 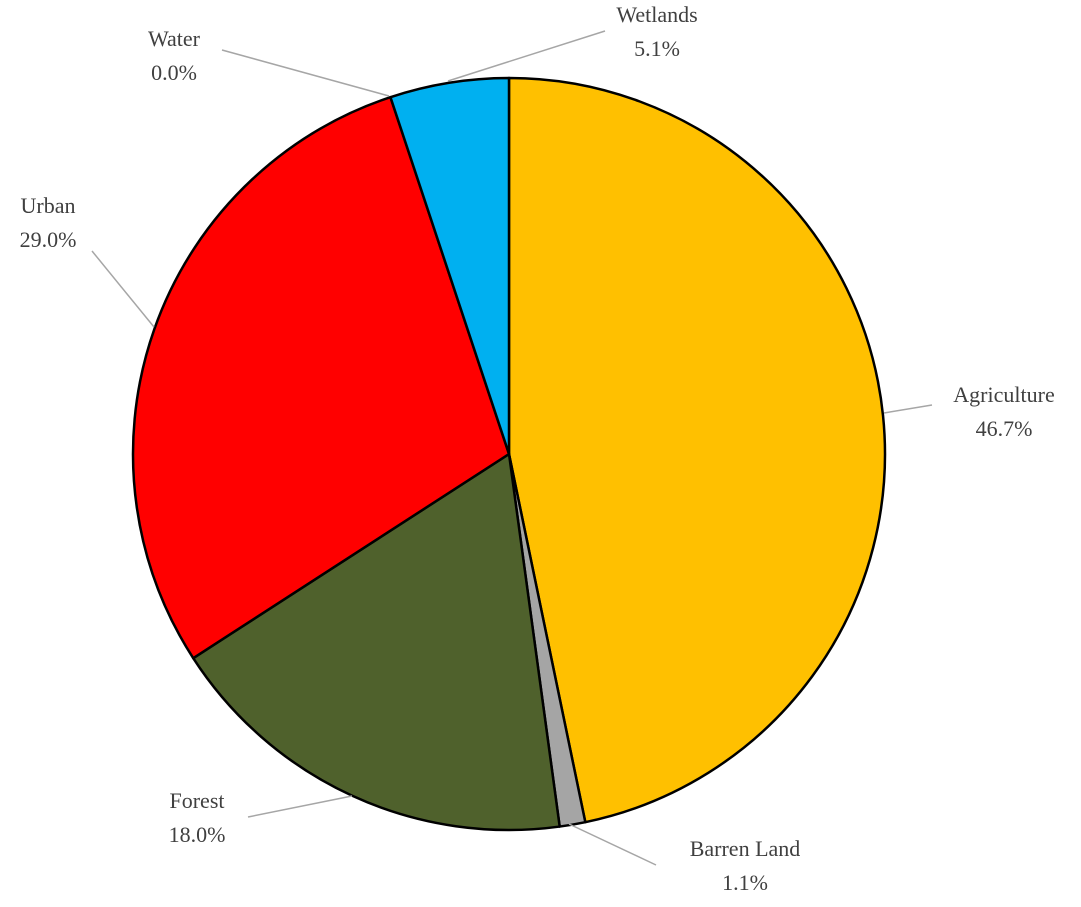 What do you see at coordinates (612, 844) in the screenshot?
I see `leader-line-barren-land` at bounding box center [612, 844].